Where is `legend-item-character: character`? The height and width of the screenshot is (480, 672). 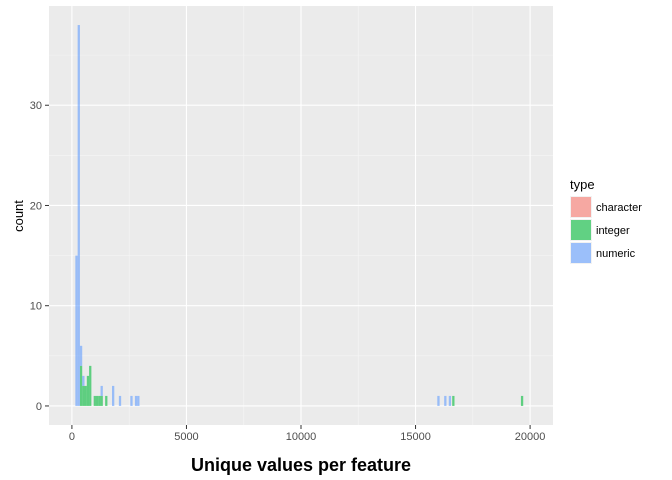 legend-item-character: character is located at coordinates (606, 207).